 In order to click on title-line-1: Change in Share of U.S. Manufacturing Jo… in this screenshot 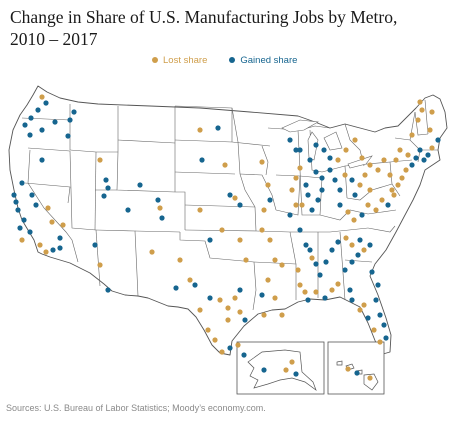, I will do `click(204, 17)`.